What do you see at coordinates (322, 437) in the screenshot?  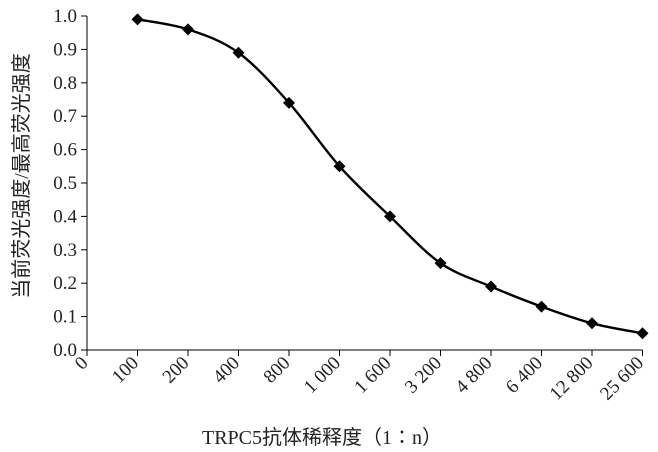 I see `x-axis-title: TRPC5抗体稀释度（1∶n）` at bounding box center [322, 437].